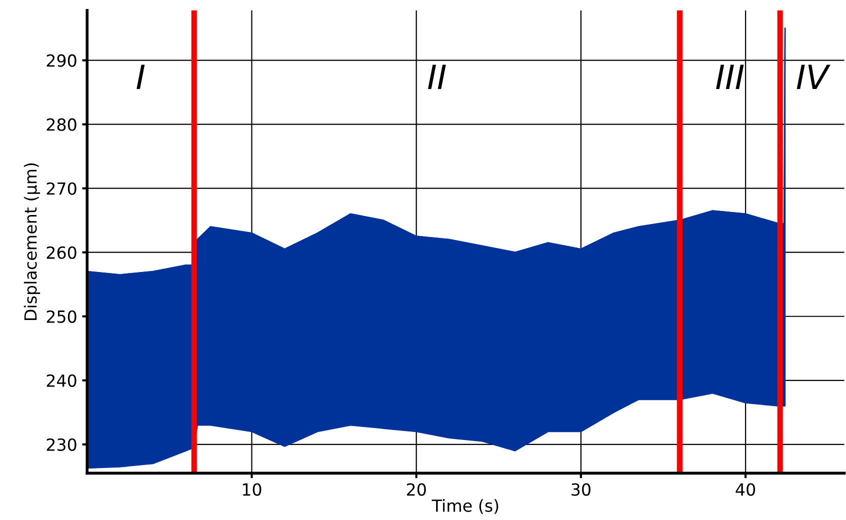  Describe the element at coordinates (813, 77) in the screenshot. I see `annotation: IV` at that location.